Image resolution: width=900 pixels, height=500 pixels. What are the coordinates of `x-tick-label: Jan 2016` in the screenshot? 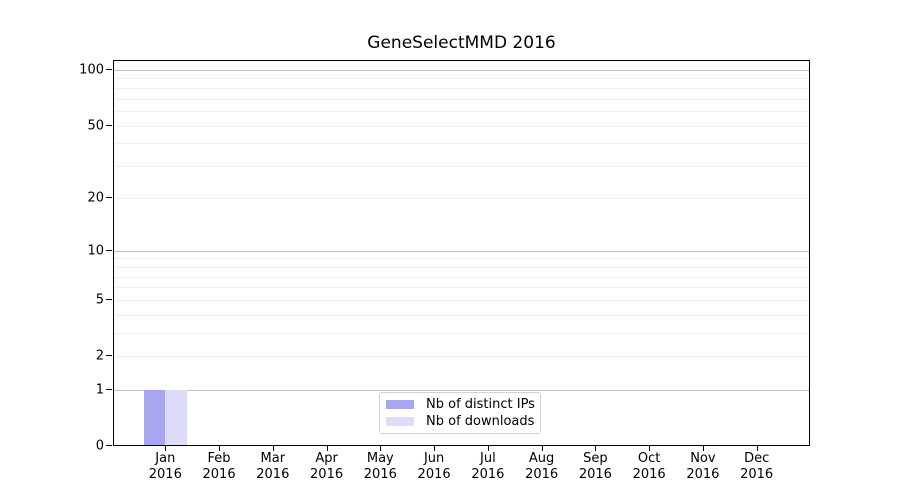 It's located at (165, 467).